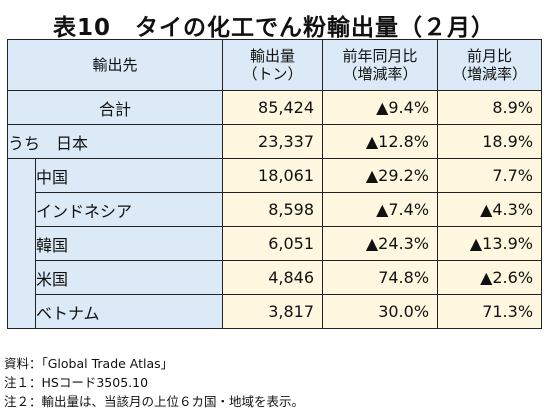 This screenshot has width=548, height=415. I want to click on cell-volume: 6,051, so click(273, 243).